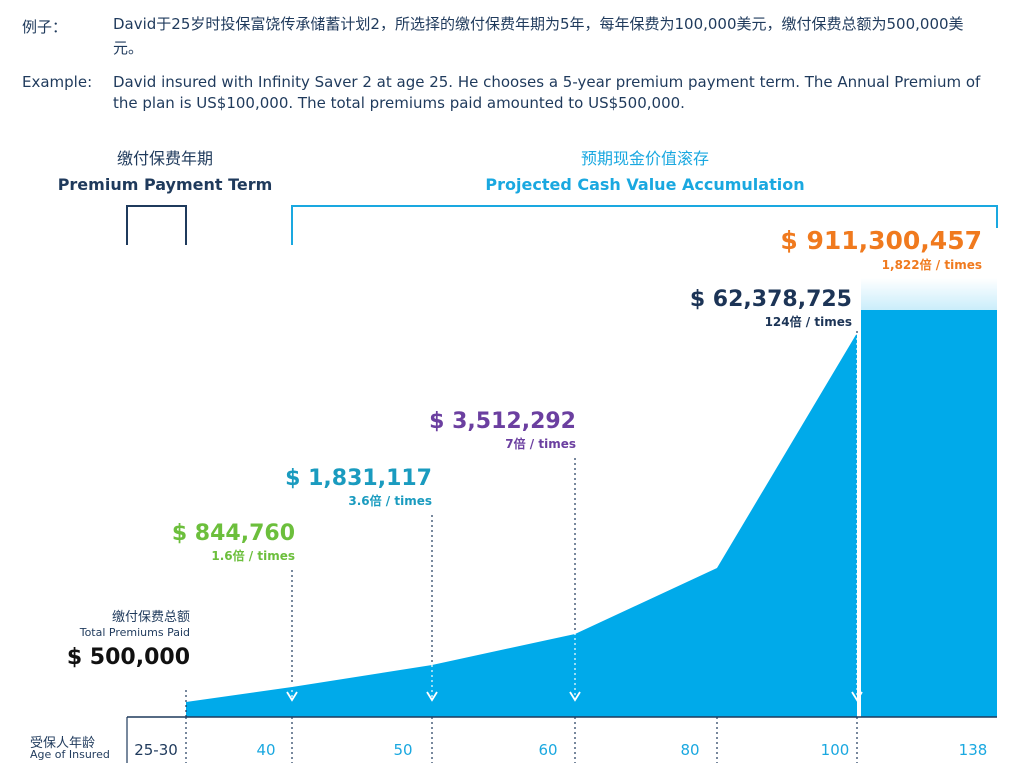 Image resolution: width=1024 pixels, height=770 pixels. Describe the element at coordinates (771, 299) in the screenshot. I see `value-label-age-100: $ 62,378,725` at that location.